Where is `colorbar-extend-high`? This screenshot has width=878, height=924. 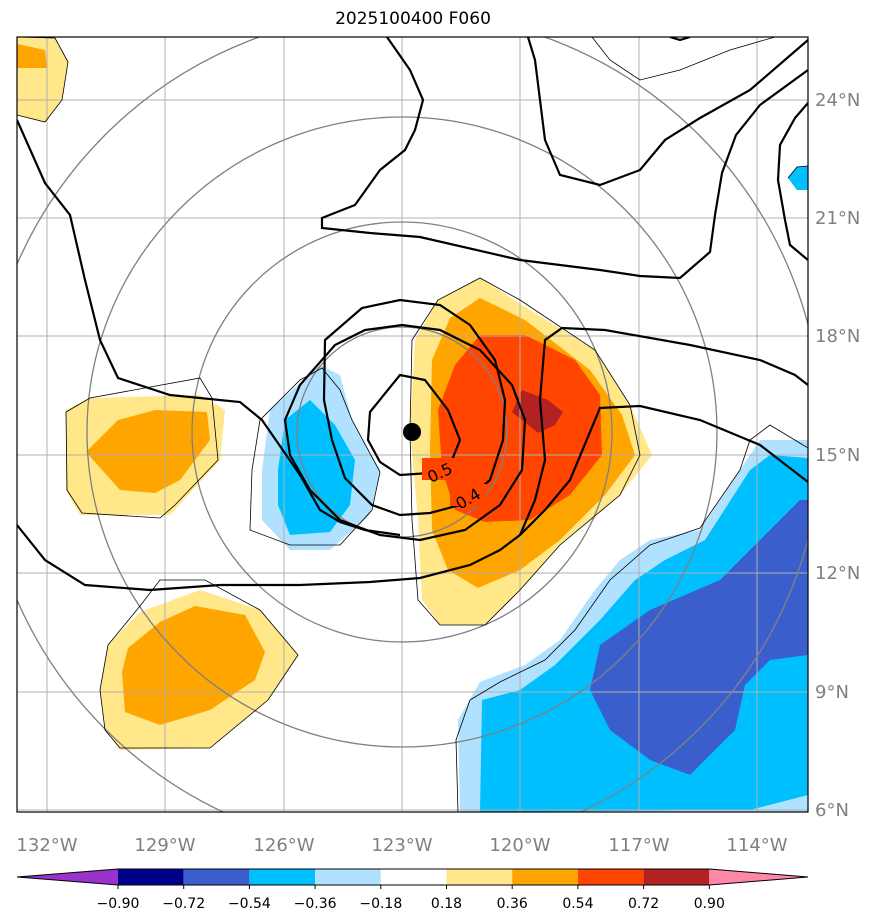 colorbar-extend-high is located at coordinates (758, 877).